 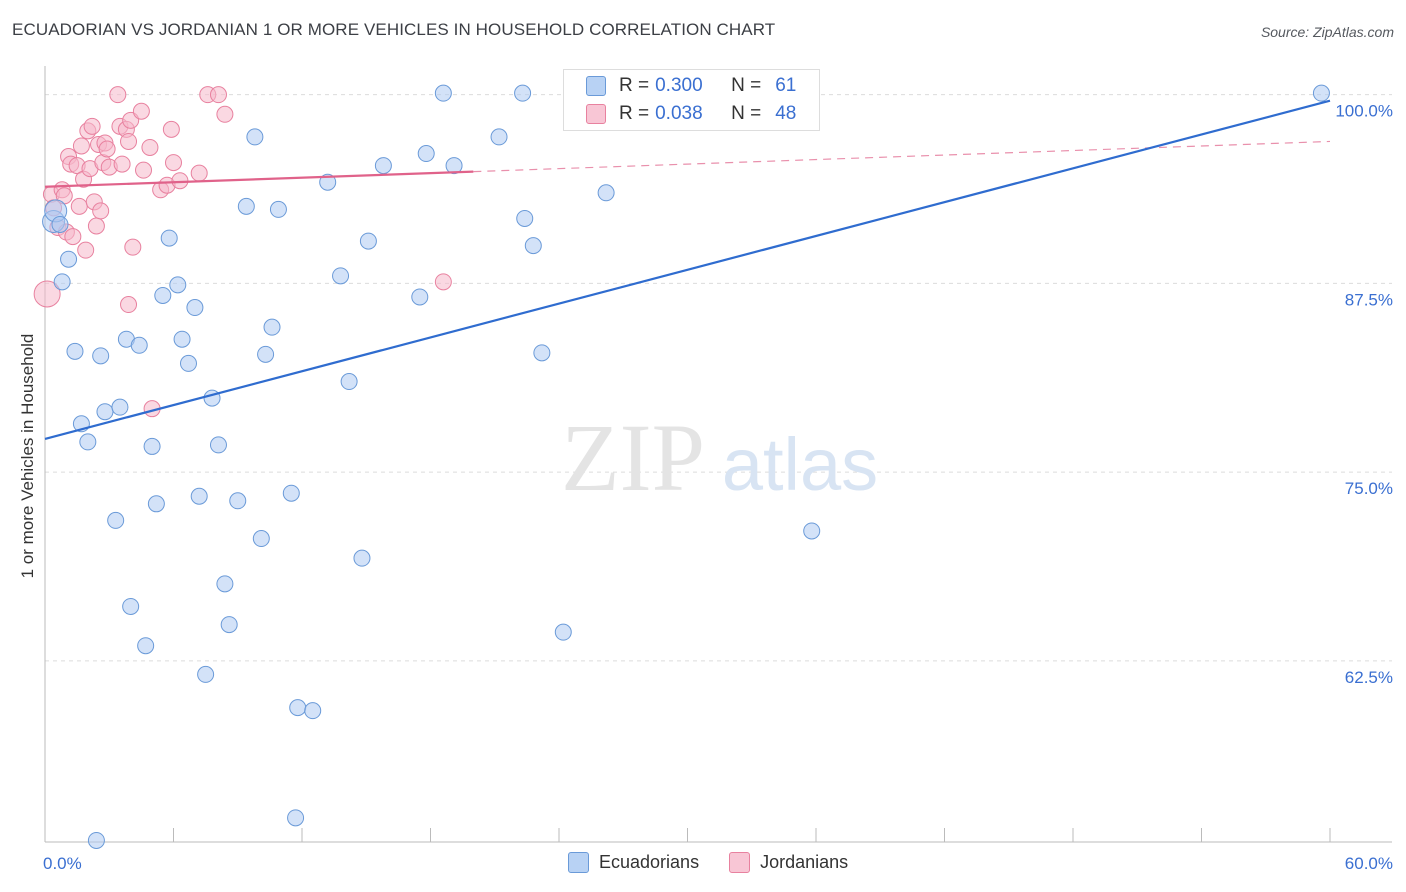 I want to click on jordanians-n-value: 48, so click(x=786, y=113).